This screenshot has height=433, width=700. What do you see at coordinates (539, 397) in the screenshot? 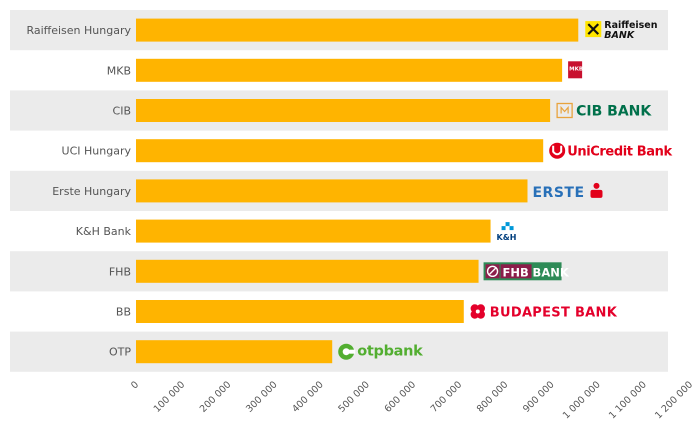
I see `x-tick-label: 900 000` at bounding box center [539, 397].